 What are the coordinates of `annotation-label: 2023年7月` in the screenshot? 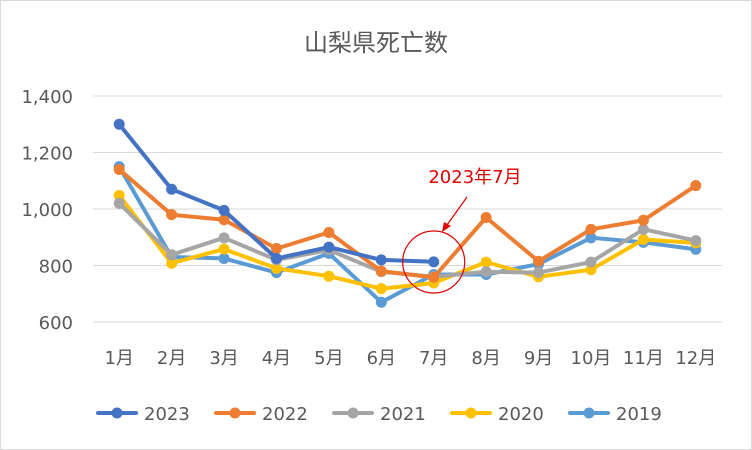 It's located at (474, 177).